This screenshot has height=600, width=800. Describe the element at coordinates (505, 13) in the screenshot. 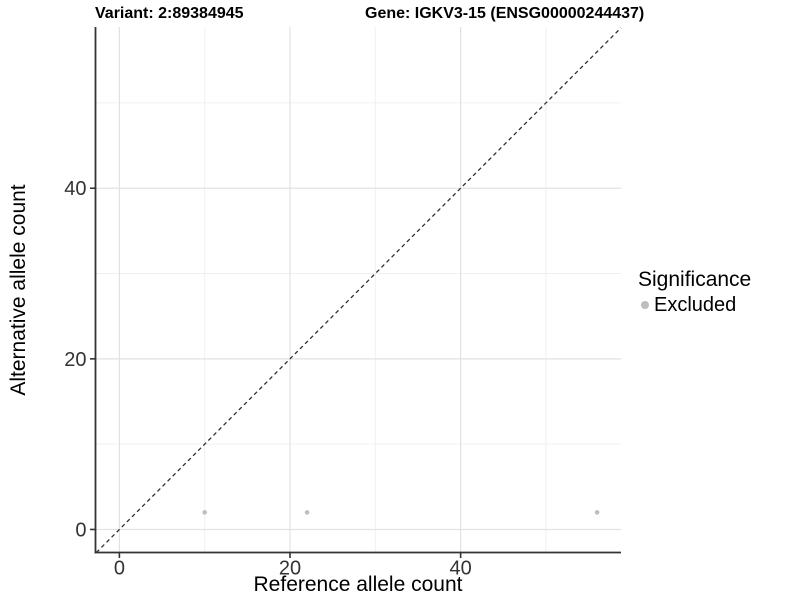

I see `gene-title: Gene: IGKV3-15 (ENSG00000244437)` at that location.